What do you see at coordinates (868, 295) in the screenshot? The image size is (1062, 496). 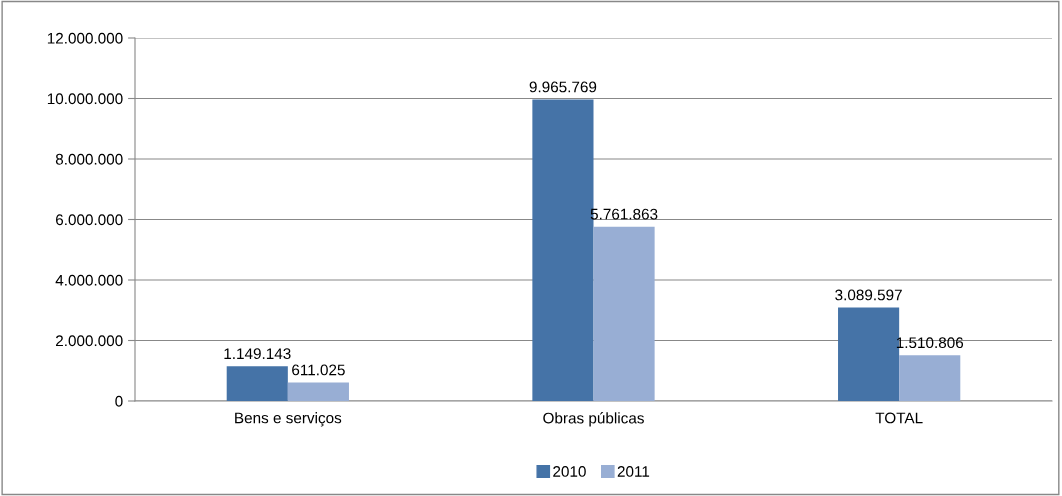 I see `data-label: 3.089.597` at bounding box center [868, 295].